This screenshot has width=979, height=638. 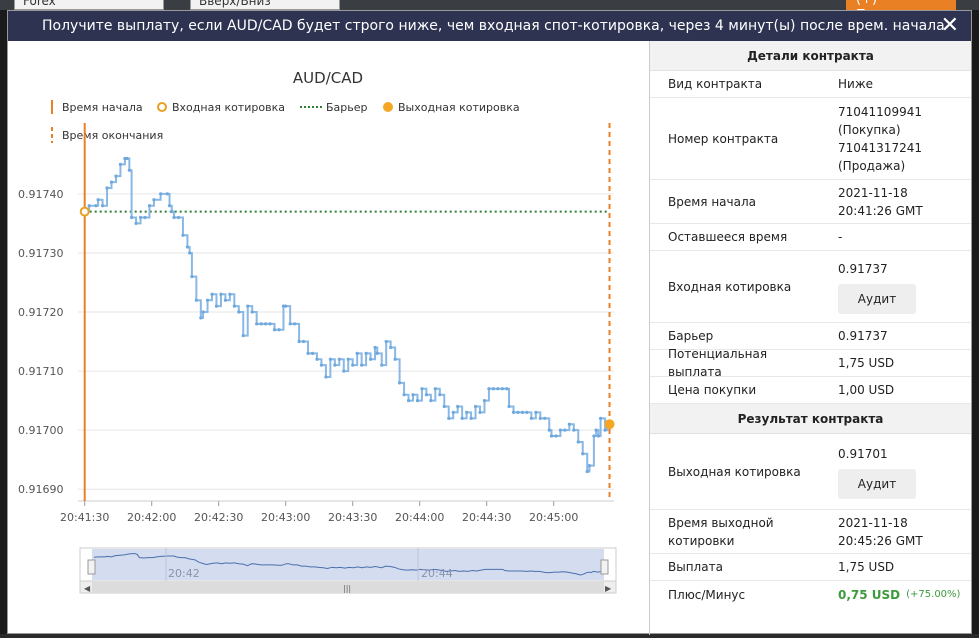 I want to click on exit-spot-value: 0.91701, so click(x=863, y=453).